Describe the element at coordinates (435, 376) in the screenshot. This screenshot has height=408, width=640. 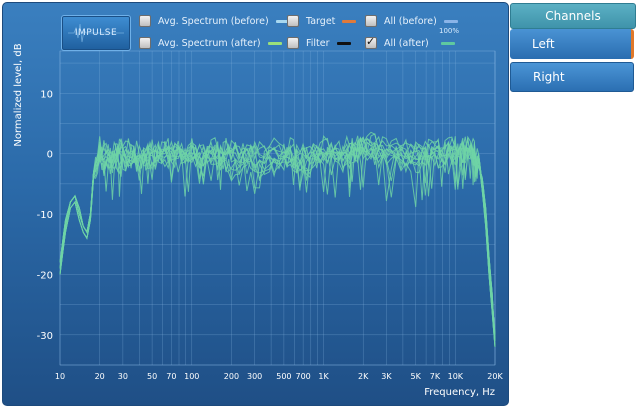
I see `x-tick-label: 7K` at that location.